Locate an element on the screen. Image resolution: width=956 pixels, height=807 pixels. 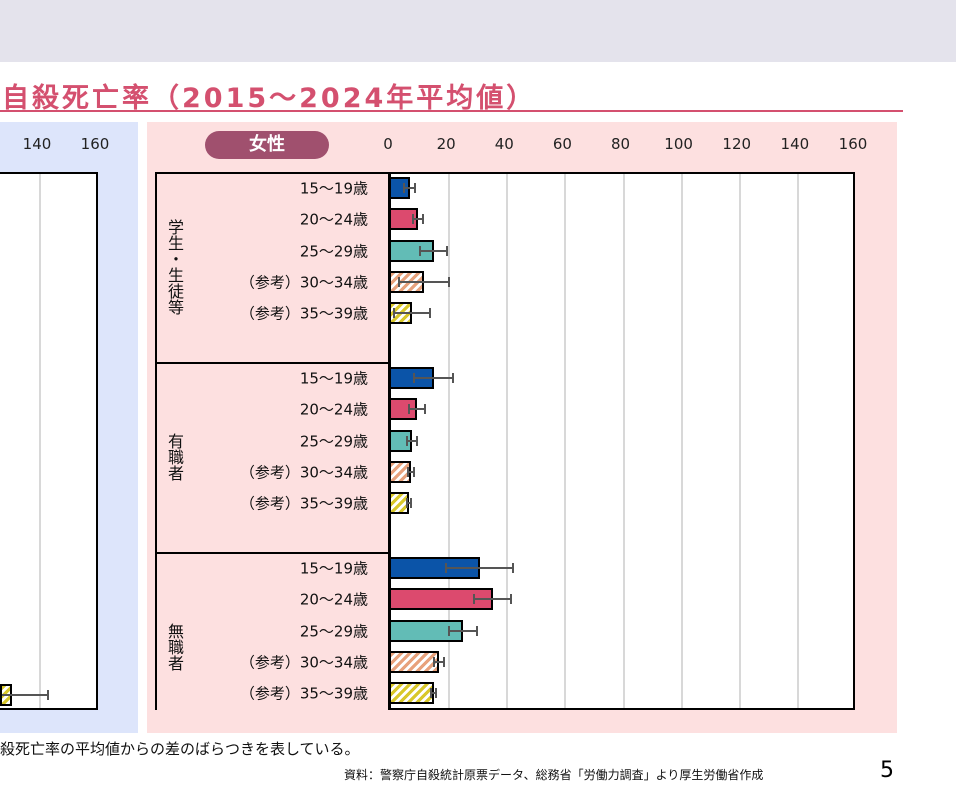
tick-label: 140 is located at coordinates (795, 144).